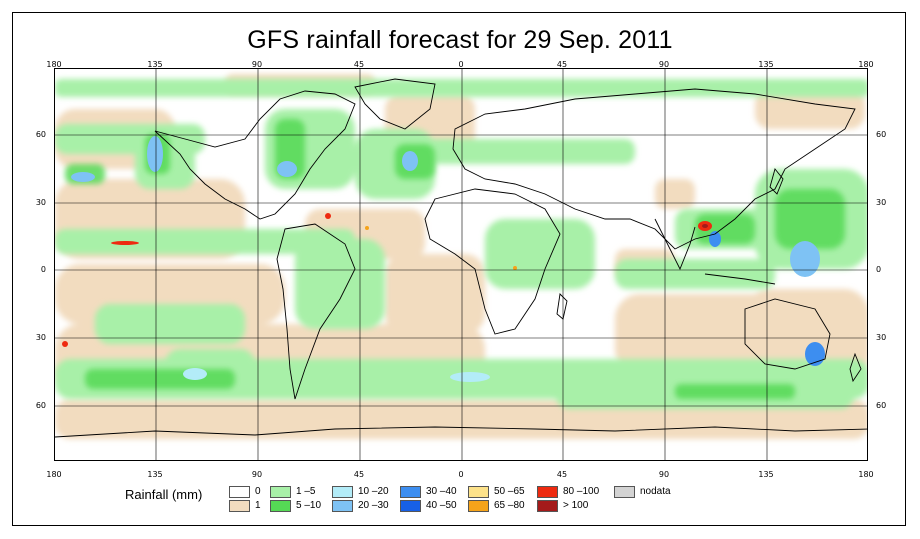 The image size is (920, 539). Describe the element at coordinates (306, 491) in the screenshot. I see `legend-label: 1 –5` at that location.